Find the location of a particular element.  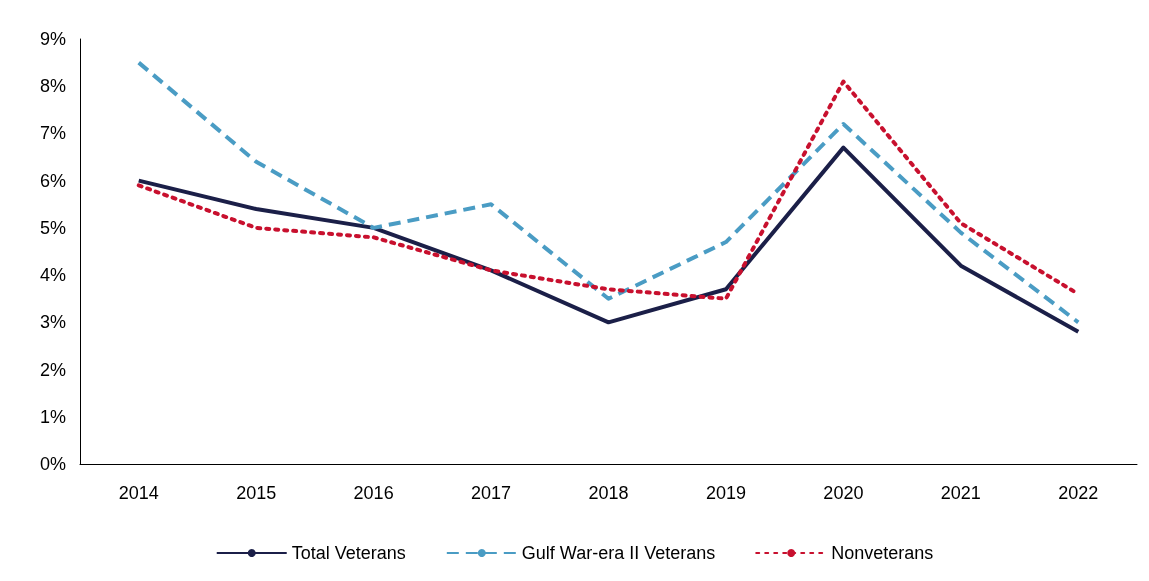

x-tick-label: 2015 is located at coordinates (256, 493).